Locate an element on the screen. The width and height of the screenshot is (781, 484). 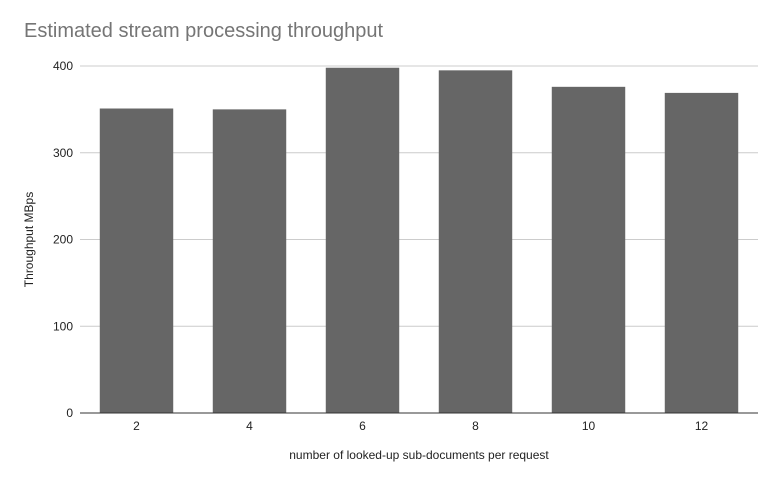
y-tick-label: 100 is located at coordinates (63, 326).